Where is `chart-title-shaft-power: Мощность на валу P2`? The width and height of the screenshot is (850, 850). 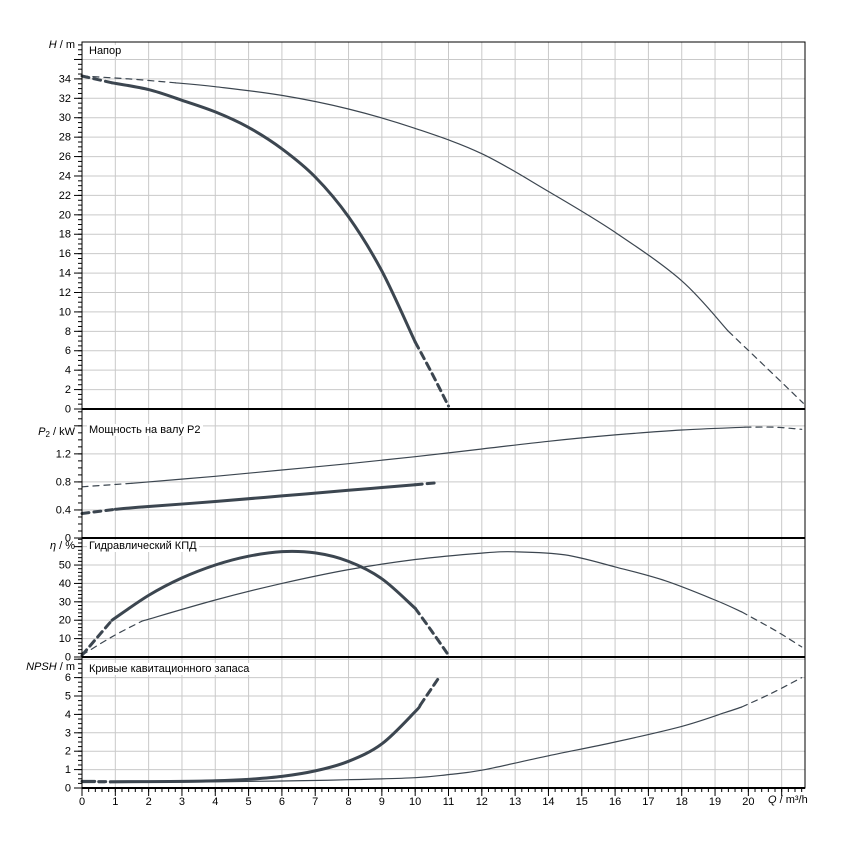
chart-title-shaft-power: Мощность на валу P2 is located at coordinates (145, 430).